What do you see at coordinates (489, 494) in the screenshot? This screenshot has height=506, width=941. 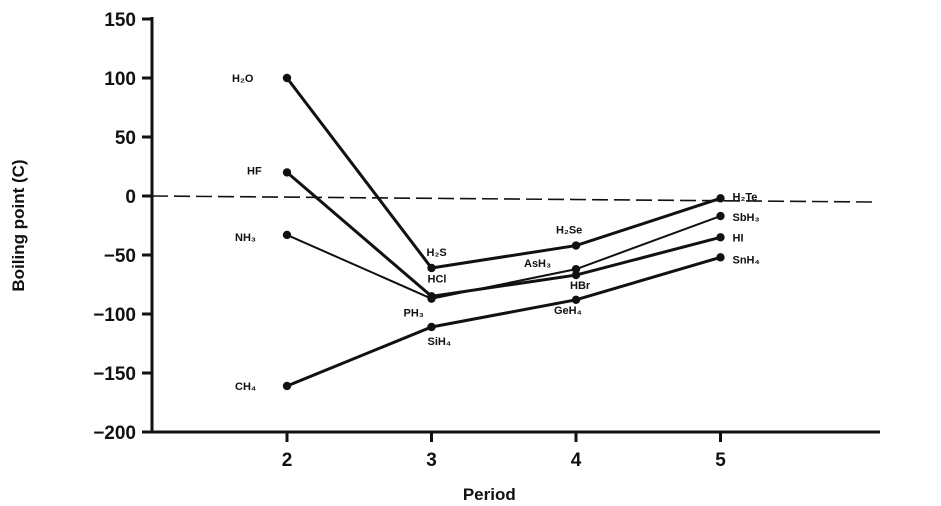 I see `x-axis-title: Period` at bounding box center [489, 494].